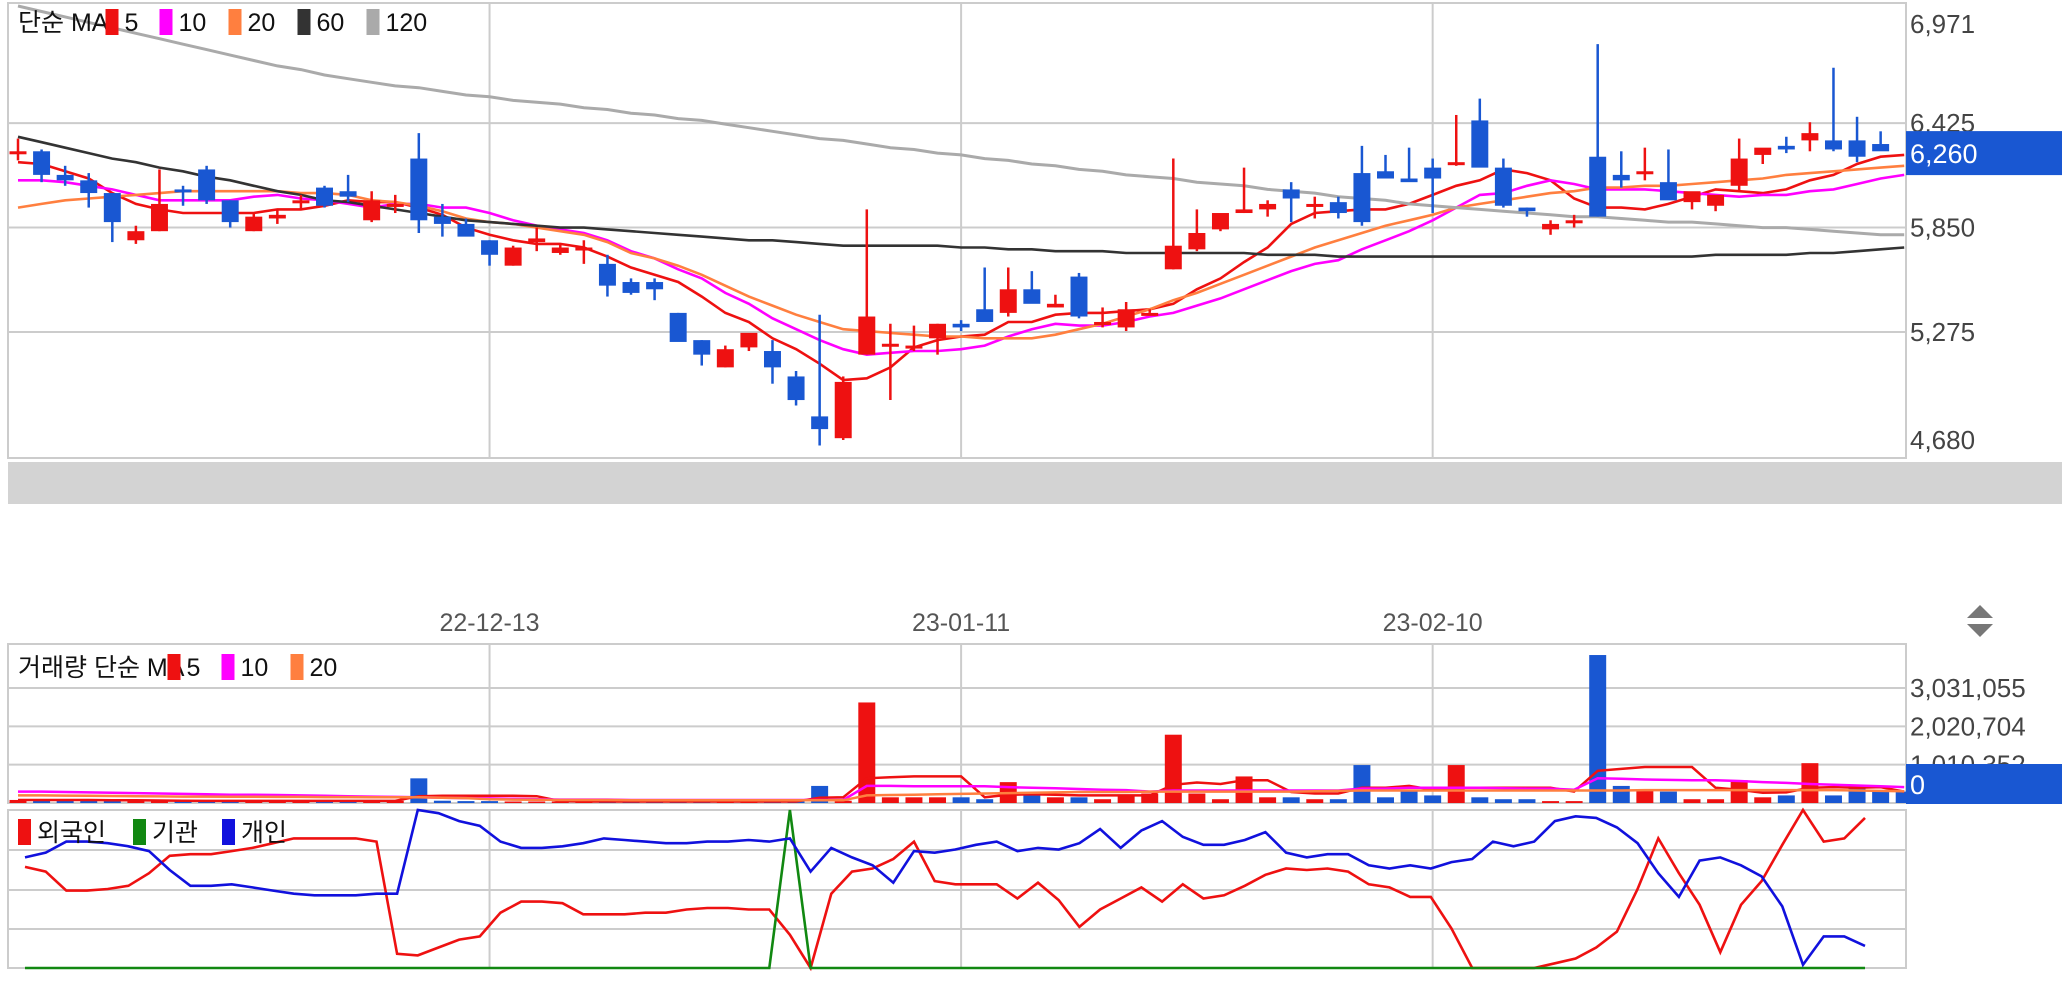  What do you see at coordinates (1035, 483) in the screenshot?
I see `date-bar-bg` at bounding box center [1035, 483].